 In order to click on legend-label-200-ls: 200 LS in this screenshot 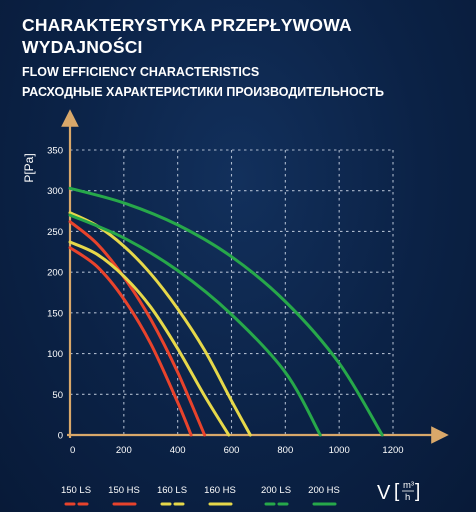, I will do `click(276, 490)`.